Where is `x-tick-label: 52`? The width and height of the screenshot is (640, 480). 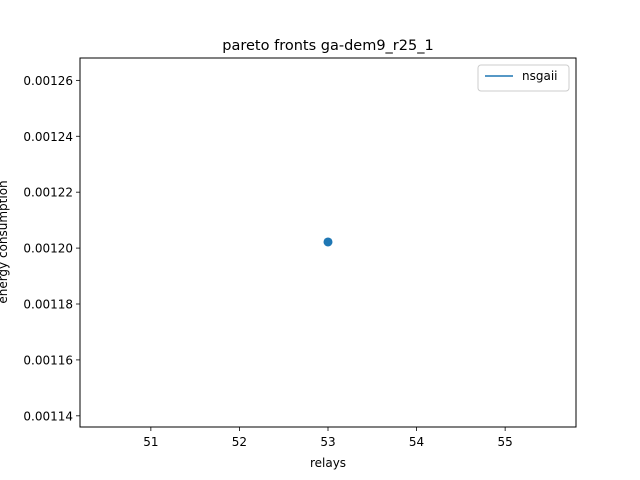
x-tick-label: 52 is located at coordinates (239, 442).